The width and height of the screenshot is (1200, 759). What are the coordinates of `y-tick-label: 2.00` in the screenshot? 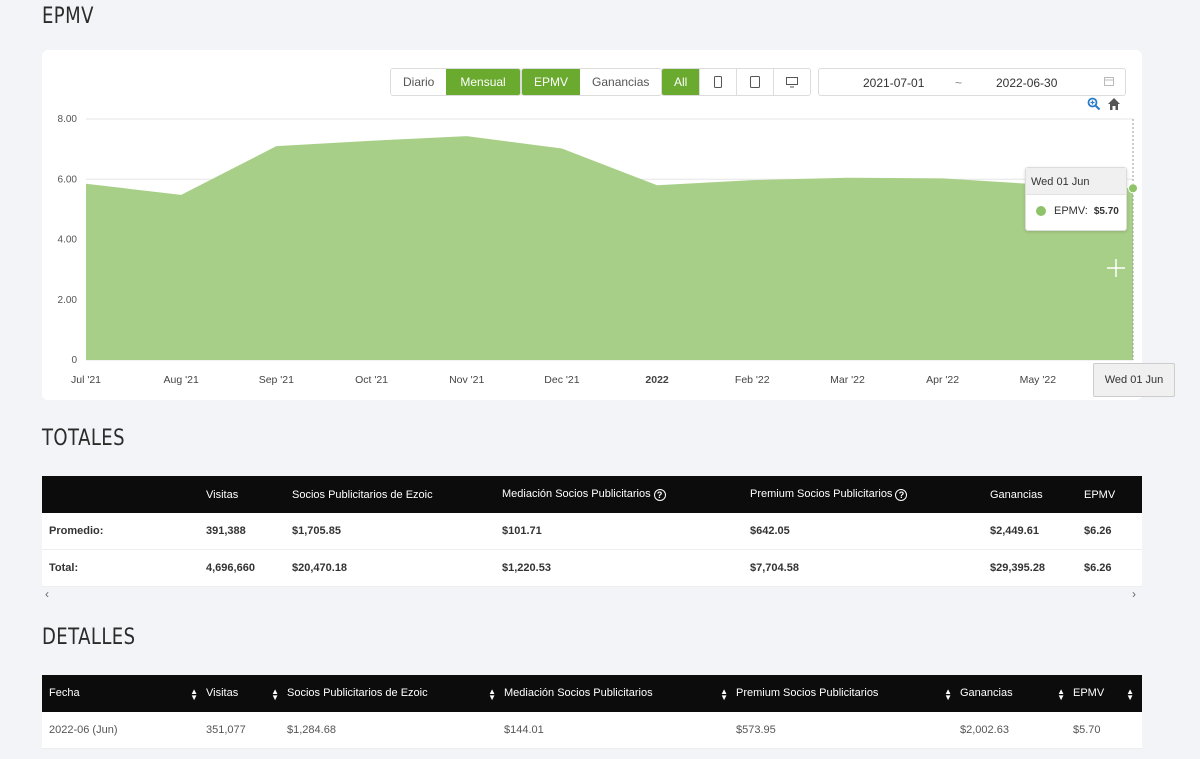 It's located at (68, 300).